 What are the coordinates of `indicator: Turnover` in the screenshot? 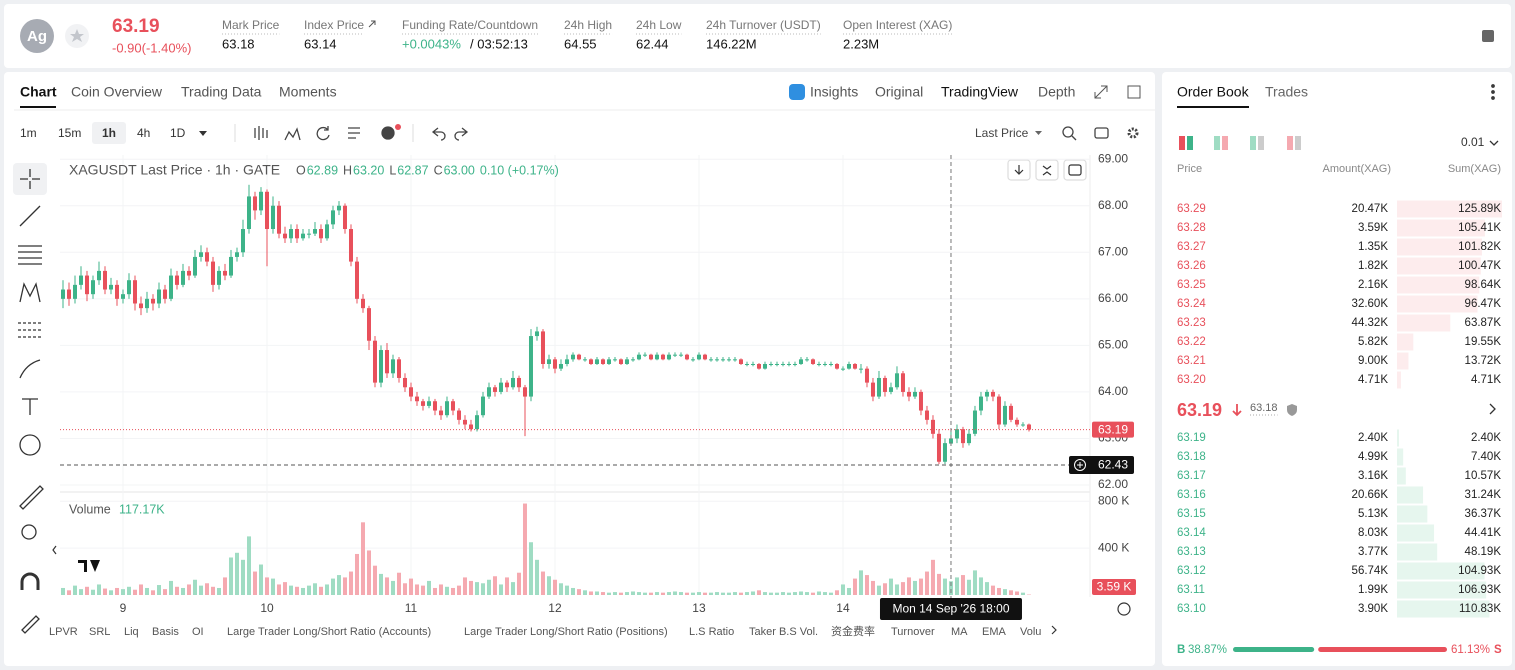 It's located at (913, 632).